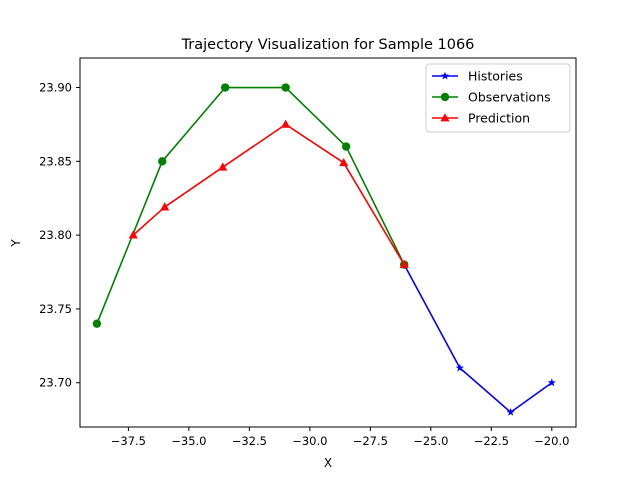 Image resolution: width=640 pixels, height=480 pixels. What do you see at coordinates (478, 339) in the screenshot?
I see `histories-line` at bounding box center [478, 339].